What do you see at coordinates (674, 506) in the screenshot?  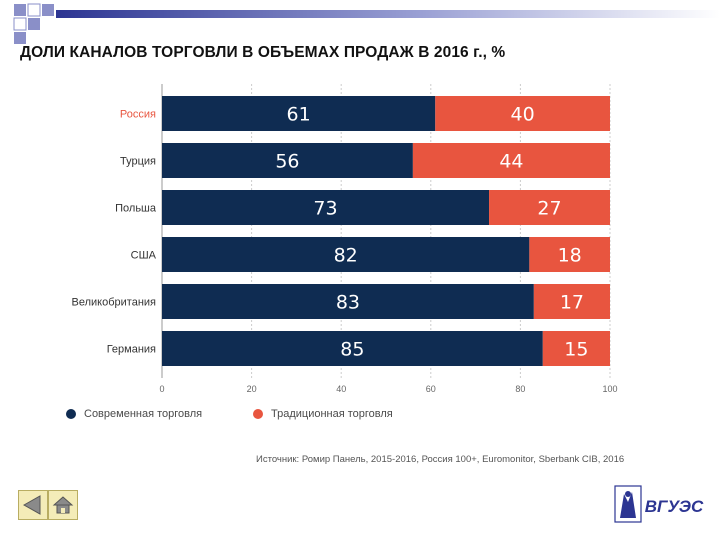 I see `logo-text: ВГУЭС` at bounding box center [674, 506].